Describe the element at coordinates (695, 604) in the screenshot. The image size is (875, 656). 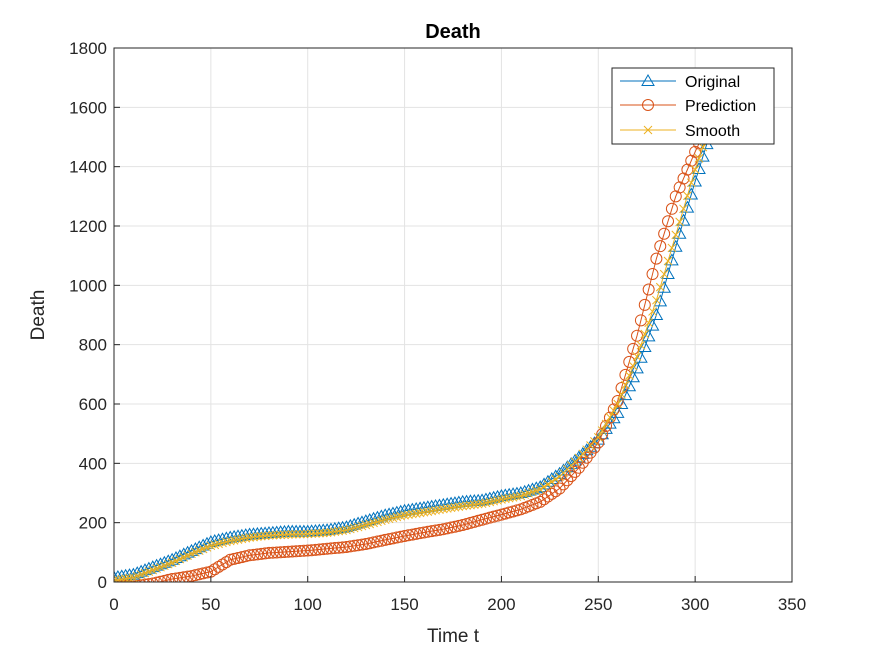
I see `x-tick-label: 300` at that location.